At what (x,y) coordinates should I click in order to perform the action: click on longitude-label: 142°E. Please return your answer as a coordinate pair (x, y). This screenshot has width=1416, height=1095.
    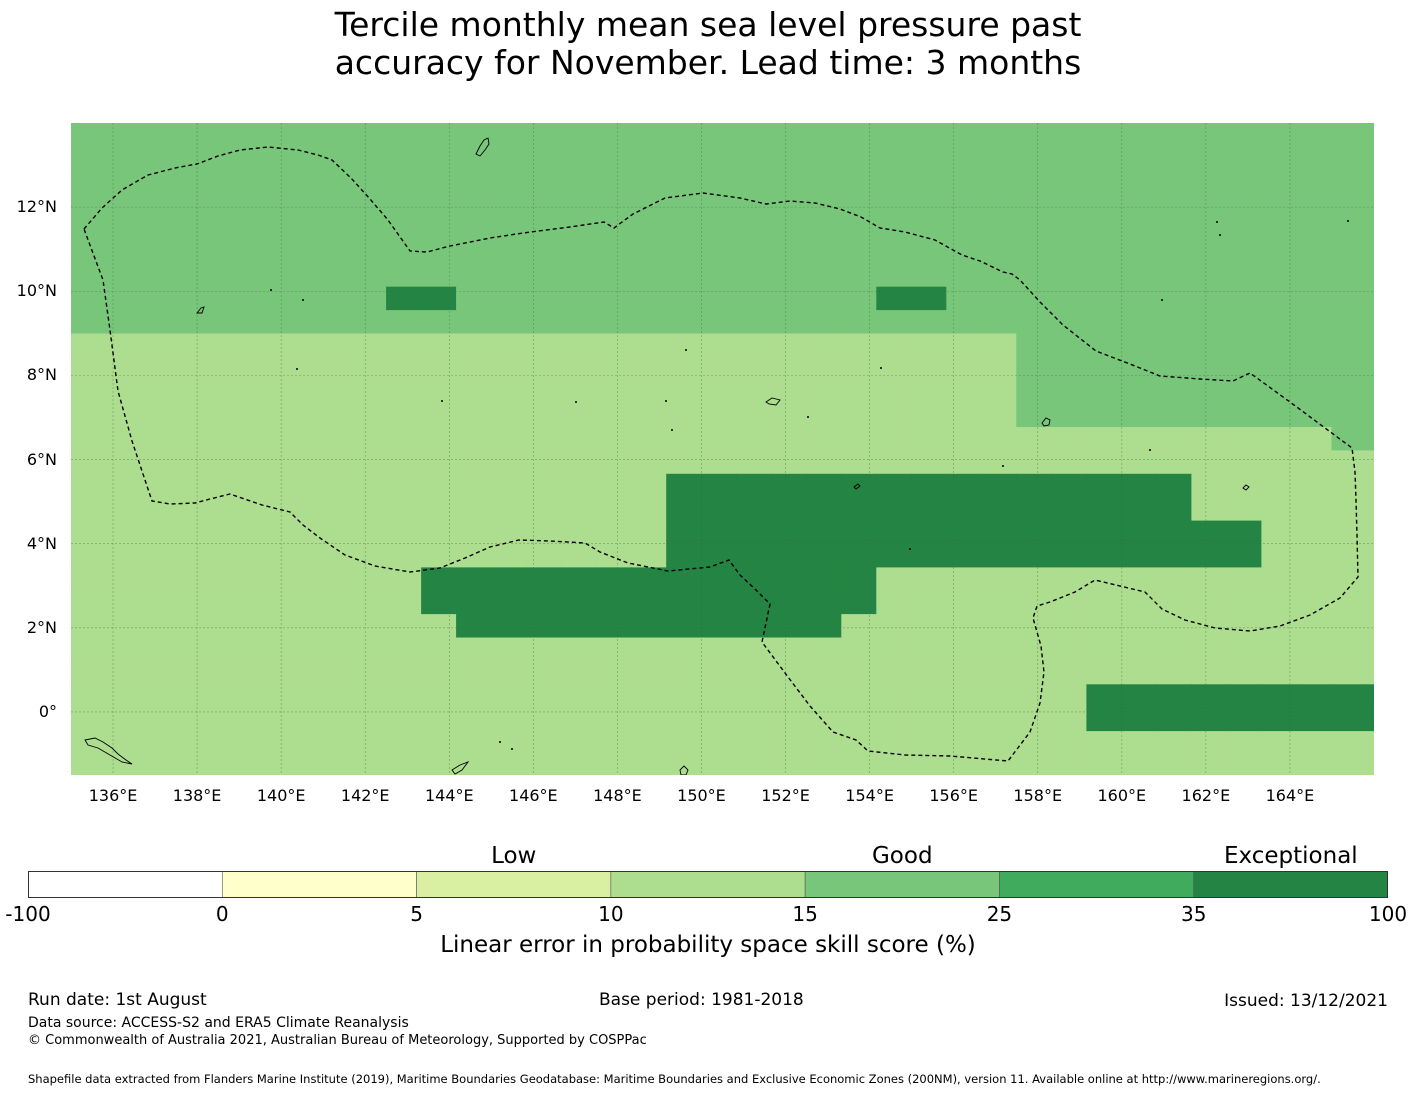
    Looking at the image, I should click on (365, 795).